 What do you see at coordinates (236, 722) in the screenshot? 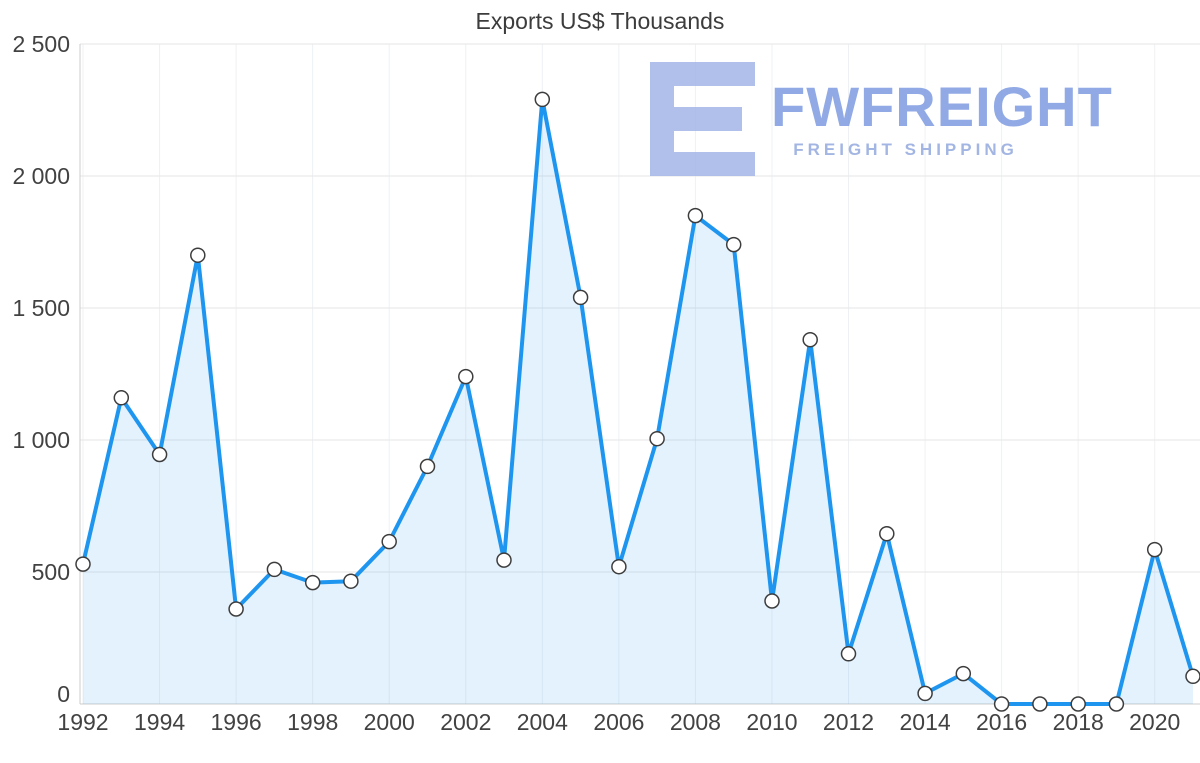
I see `x-axis-tick-label: 1996` at bounding box center [236, 722].